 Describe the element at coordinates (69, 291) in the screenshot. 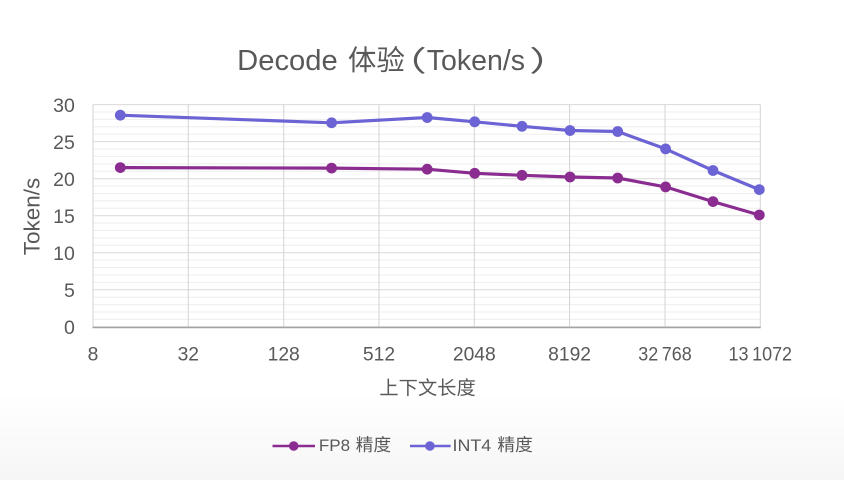

I see `svg-text: 5` at that location.